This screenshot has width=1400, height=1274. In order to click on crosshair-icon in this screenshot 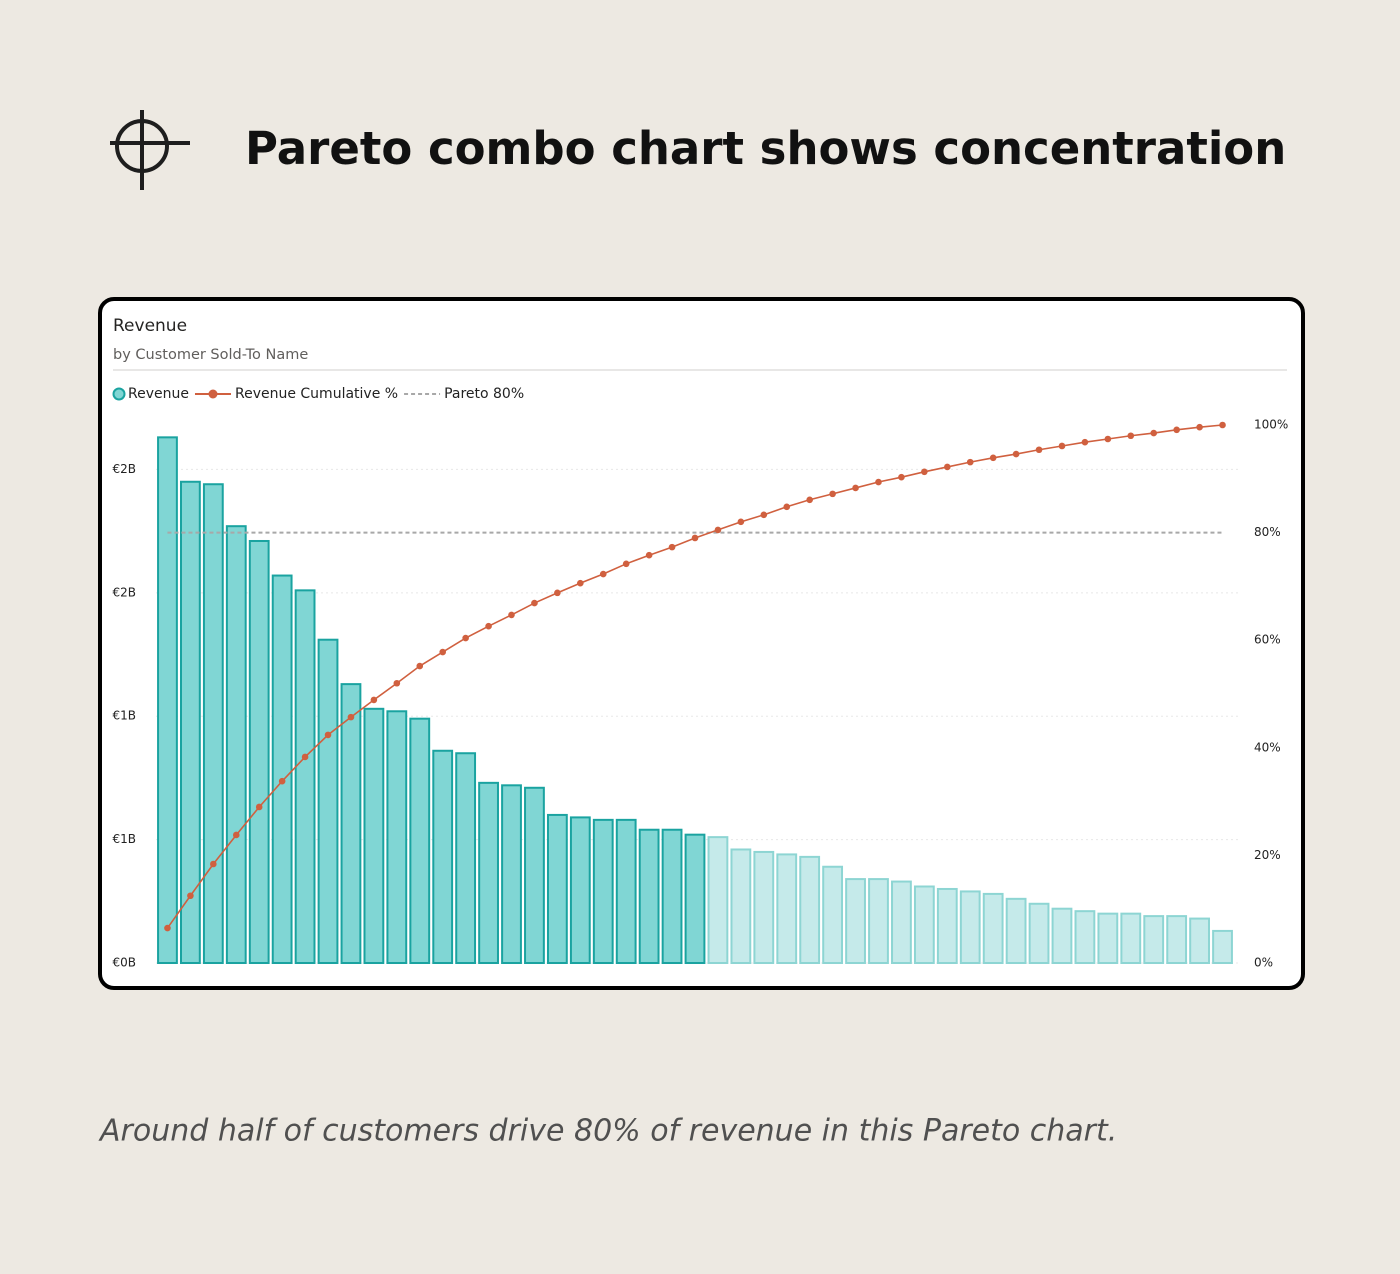, I will do `click(150, 150)`.